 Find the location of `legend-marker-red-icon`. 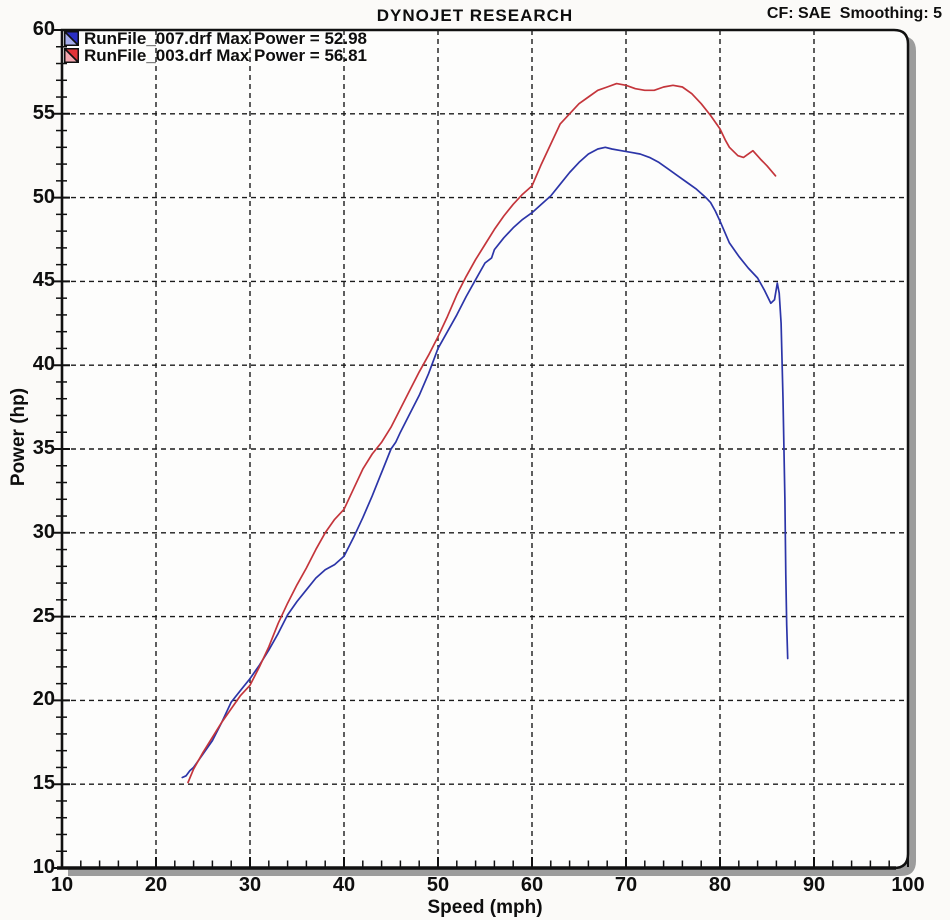

legend-marker-red-icon is located at coordinates (71, 55).